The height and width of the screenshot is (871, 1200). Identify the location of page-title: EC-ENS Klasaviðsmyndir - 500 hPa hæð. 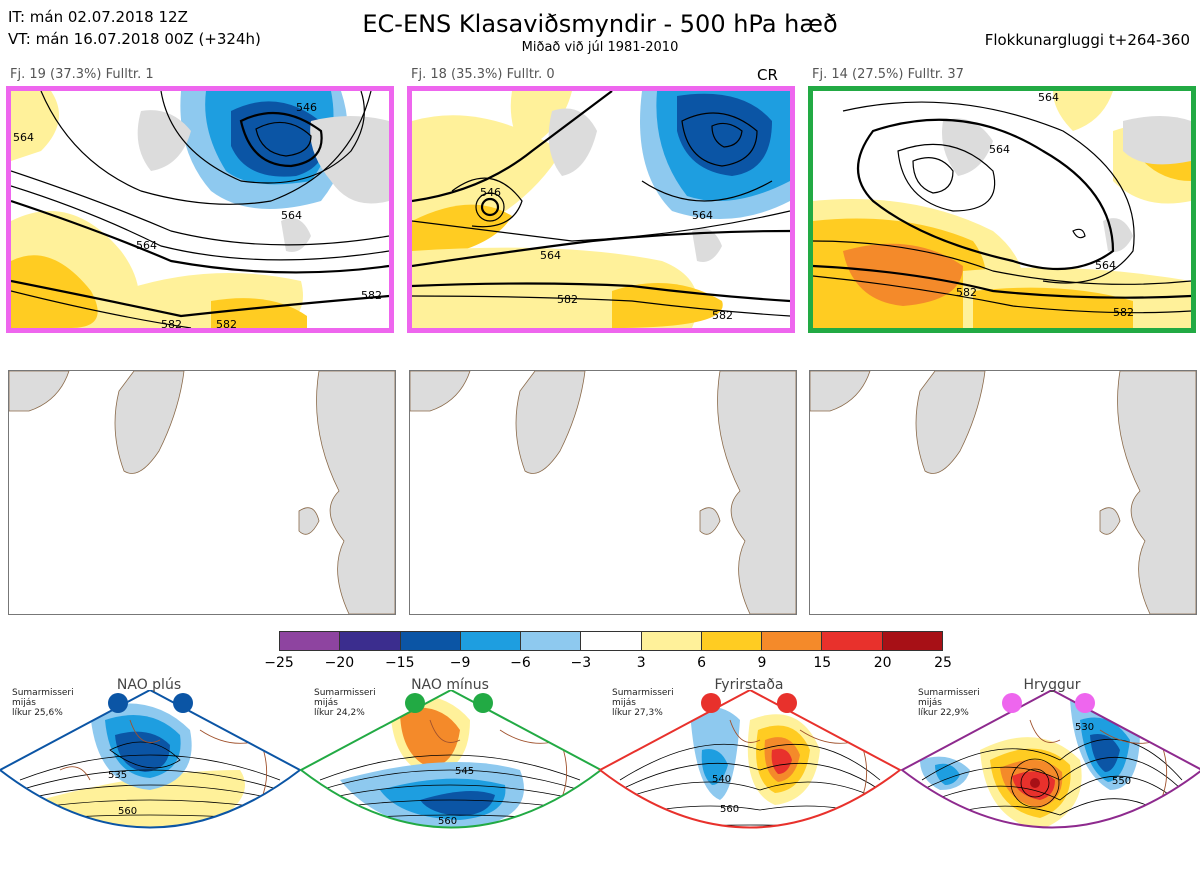
(600, 24).